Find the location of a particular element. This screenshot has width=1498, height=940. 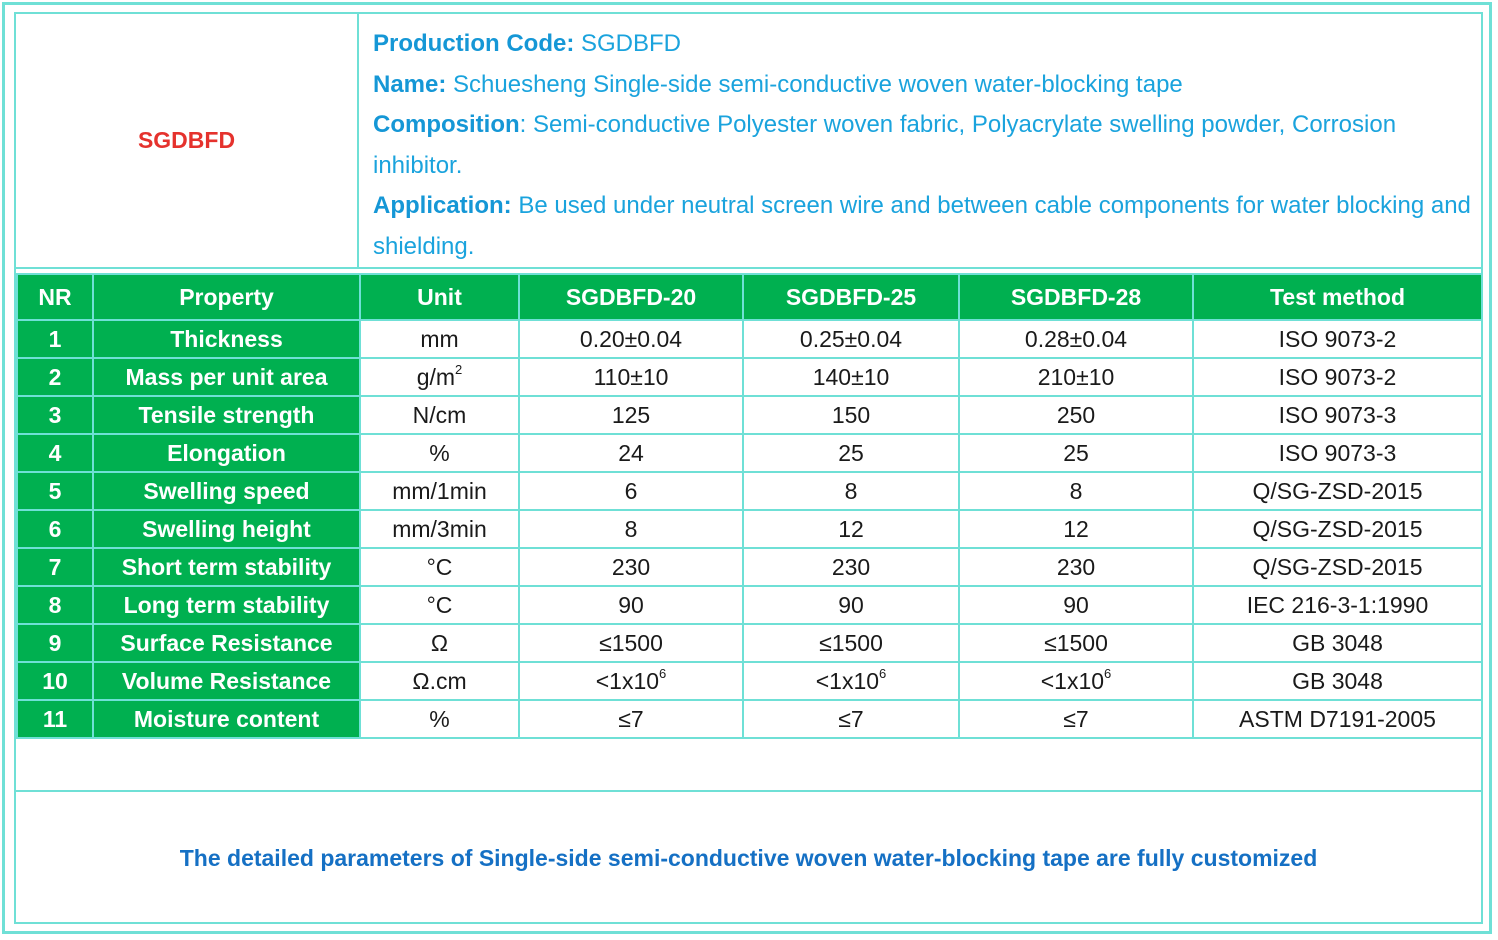

row-test-method: GB 3048 is located at coordinates (1337, 643).